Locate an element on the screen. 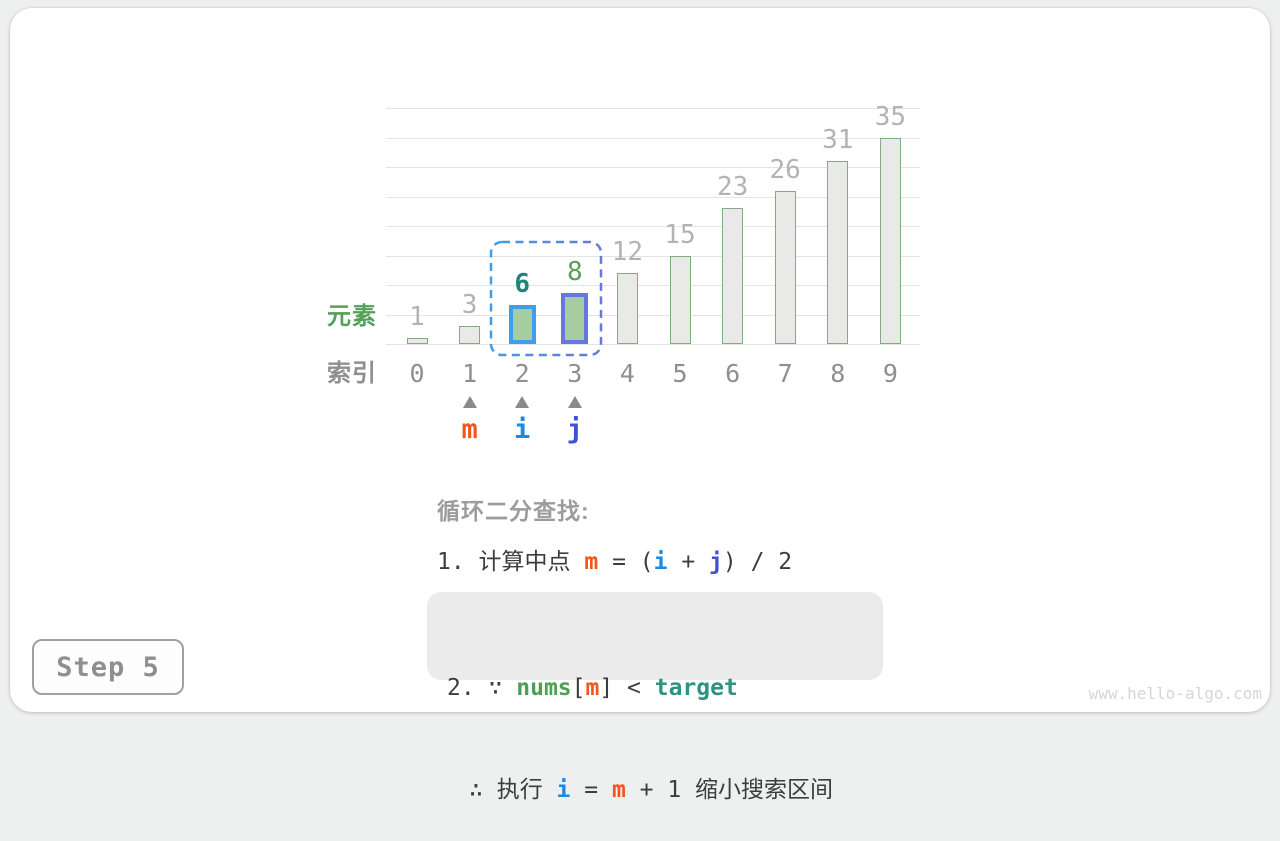 The height and width of the screenshot is (841, 1280). segment-dark: + 1 缩小搜索区间 is located at coordinates (729, 790).